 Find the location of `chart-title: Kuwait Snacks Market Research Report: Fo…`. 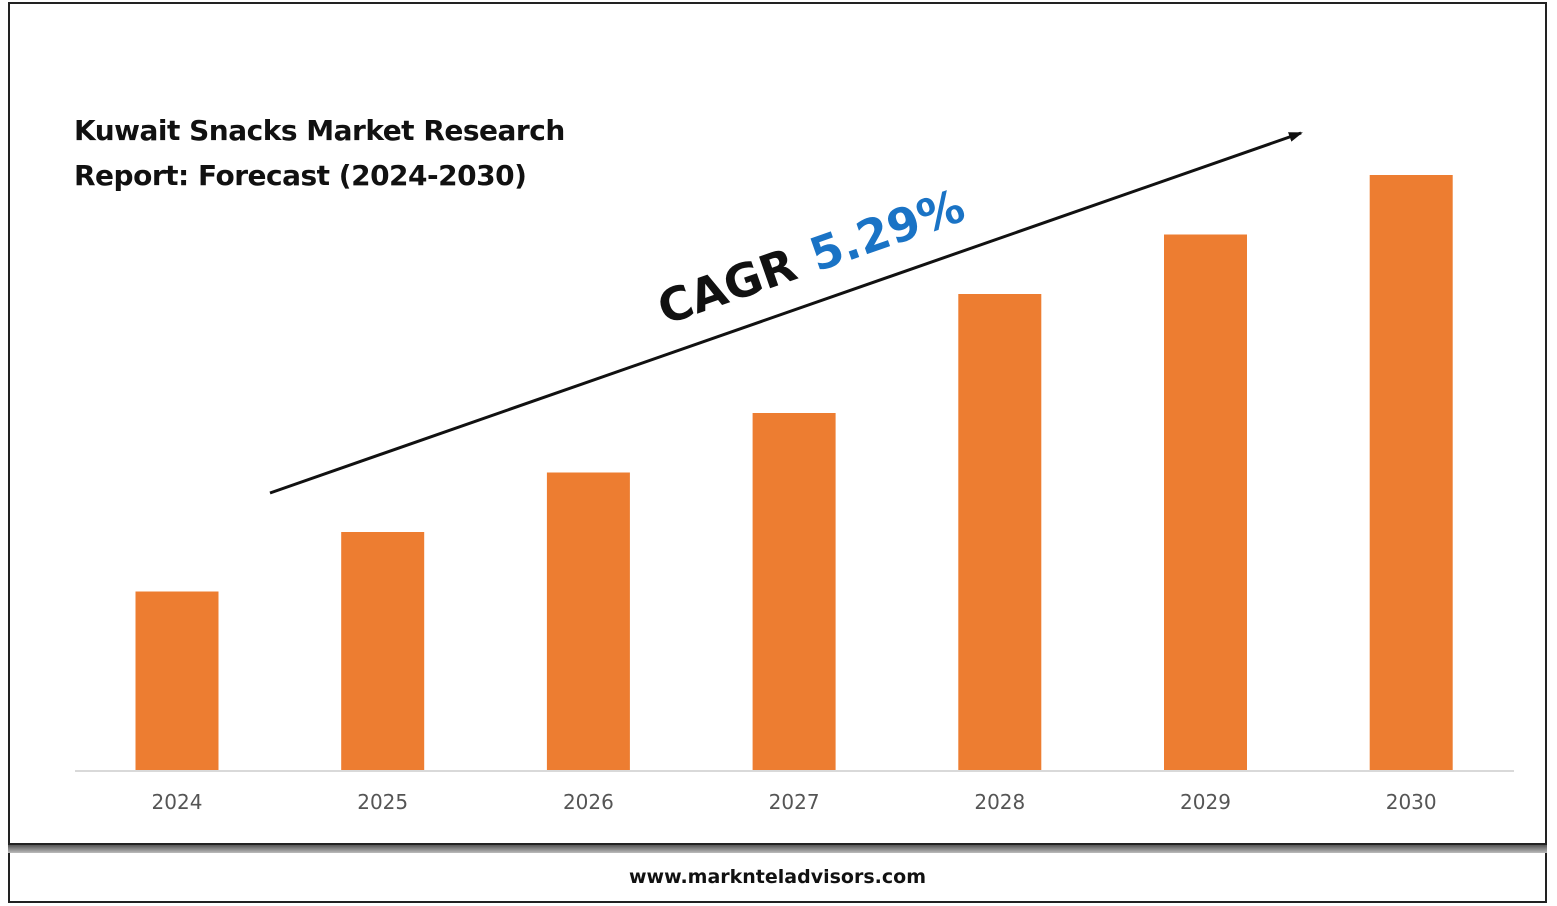

chart-title: Kuwait Snacks Market Research Report: Fo… is located at coordinates (319, 153).